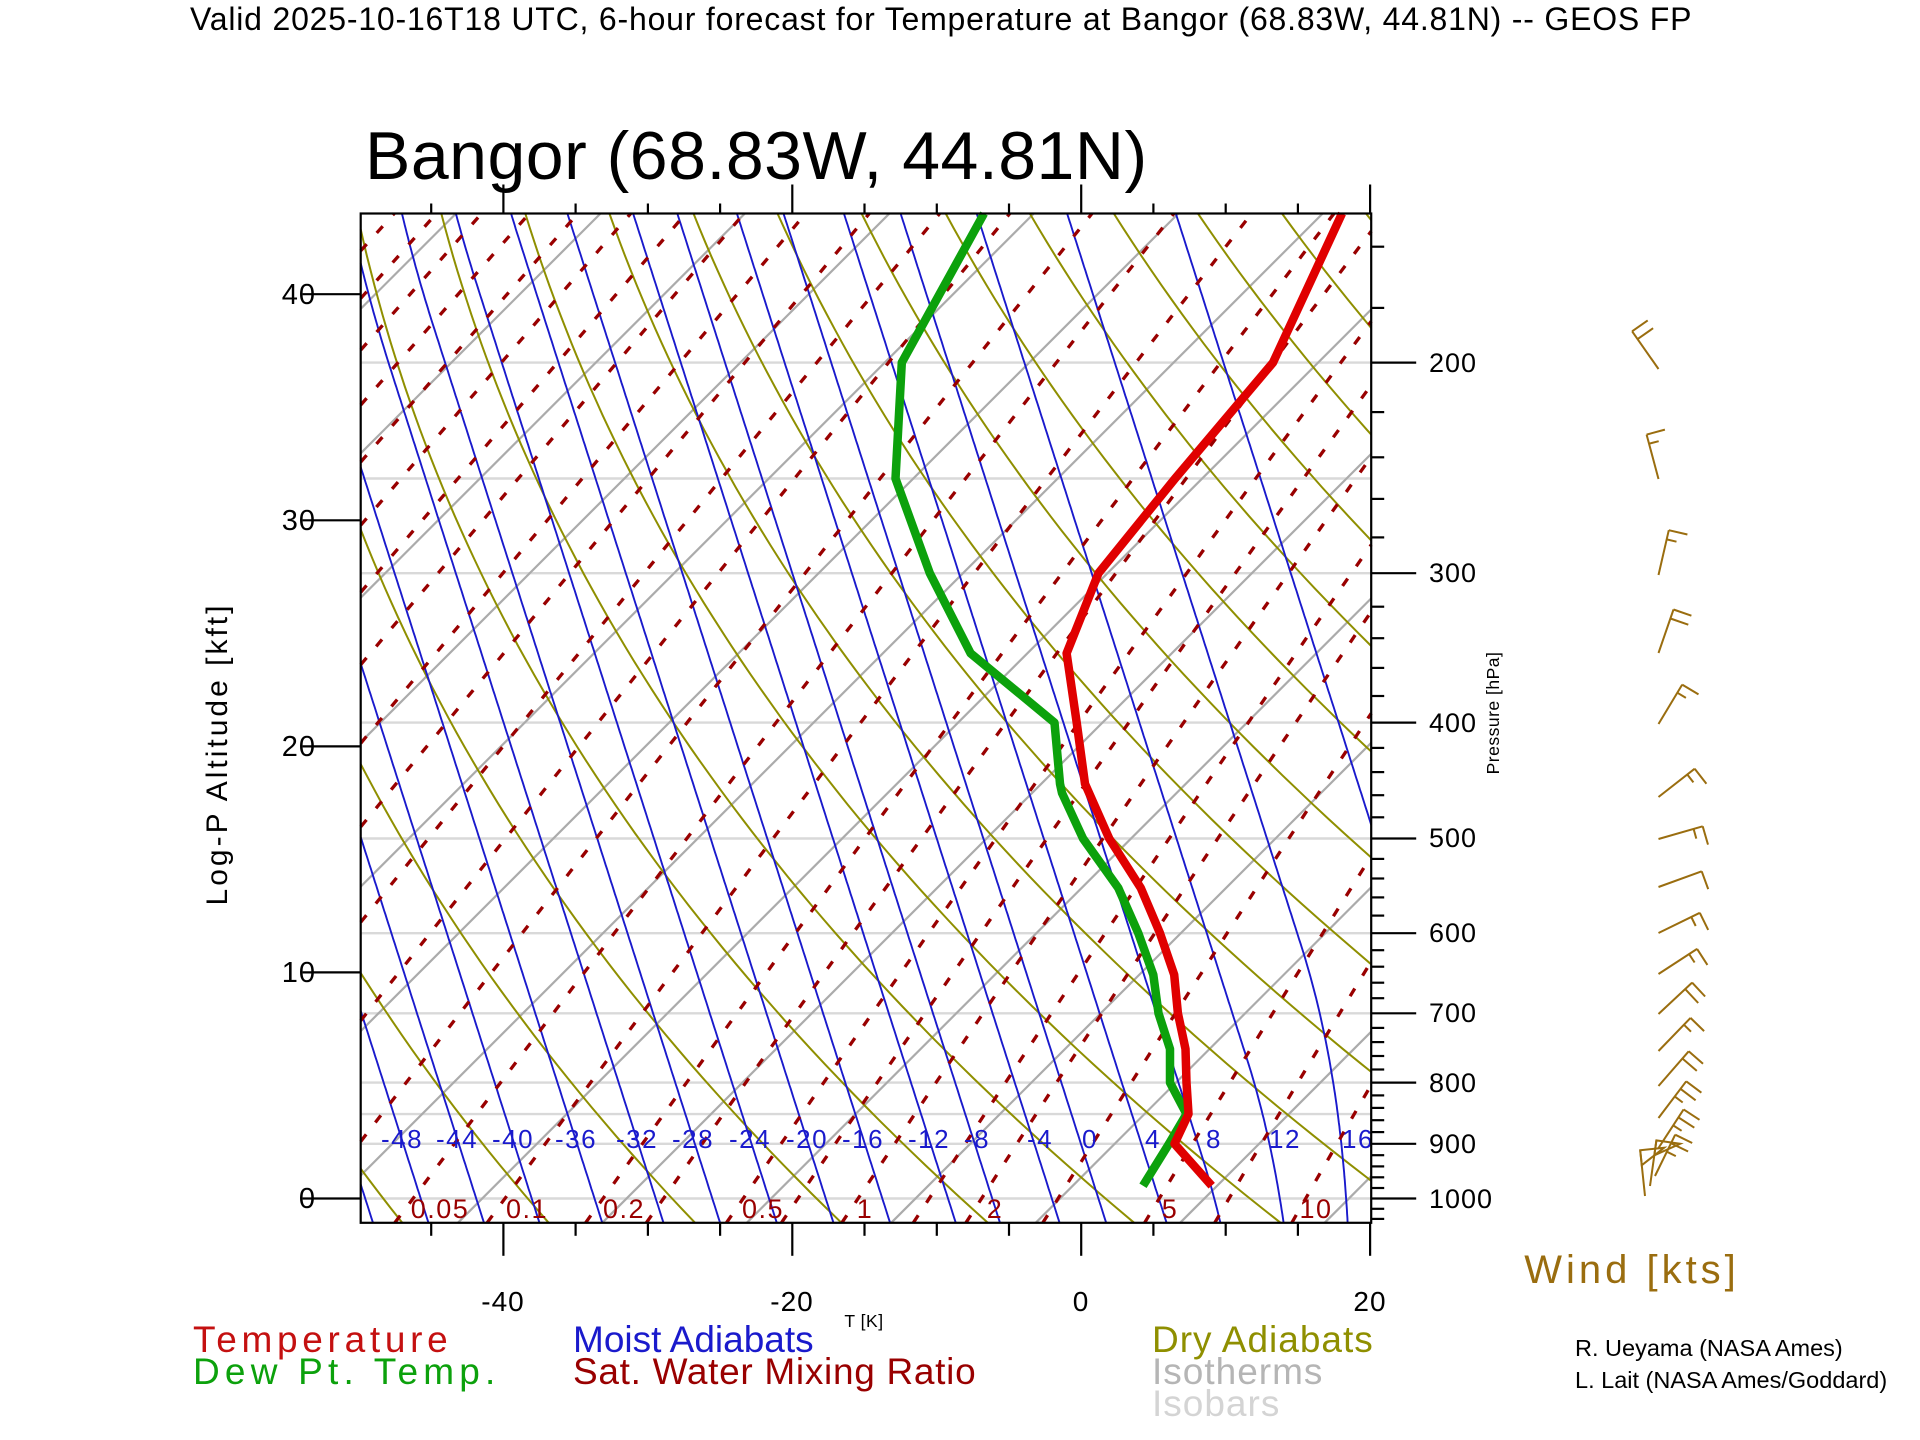 The height and width of the screenshot is (1440, 1920). What do you see at coordinates (863, 1139) in the screenshot?
I see `svg-text: -16` at bounding box center [863, 1139].